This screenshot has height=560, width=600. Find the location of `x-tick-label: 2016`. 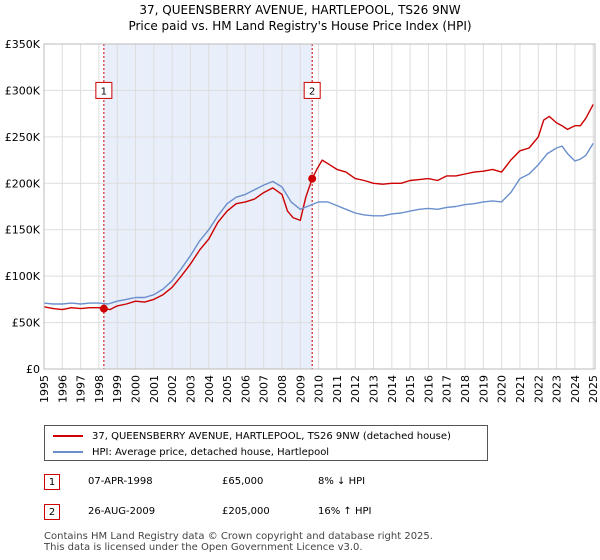

x-tick-label: 2016 is located at coordinates (428, 389).